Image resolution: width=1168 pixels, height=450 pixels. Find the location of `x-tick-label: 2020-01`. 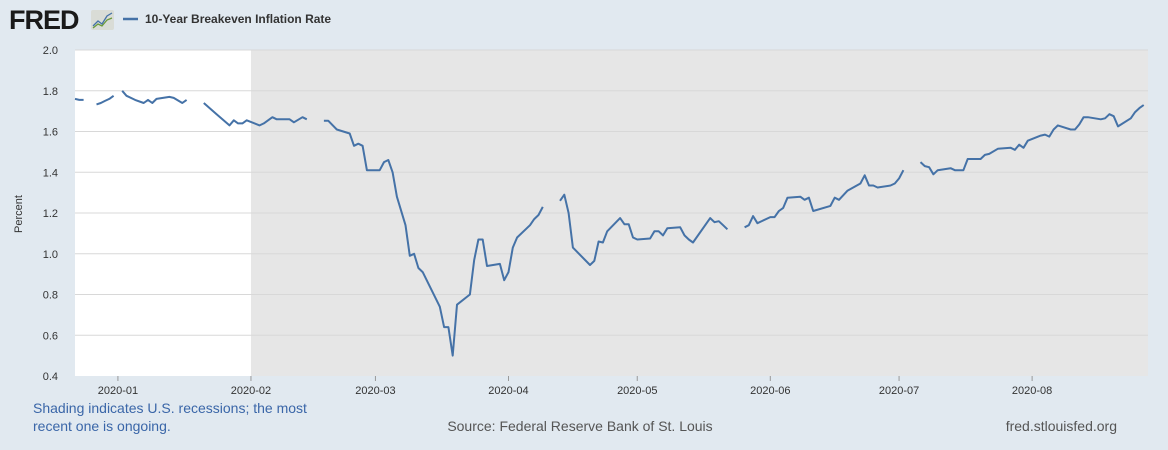

x-tick-label: 2020-01 is located at coordinates (118, 391).